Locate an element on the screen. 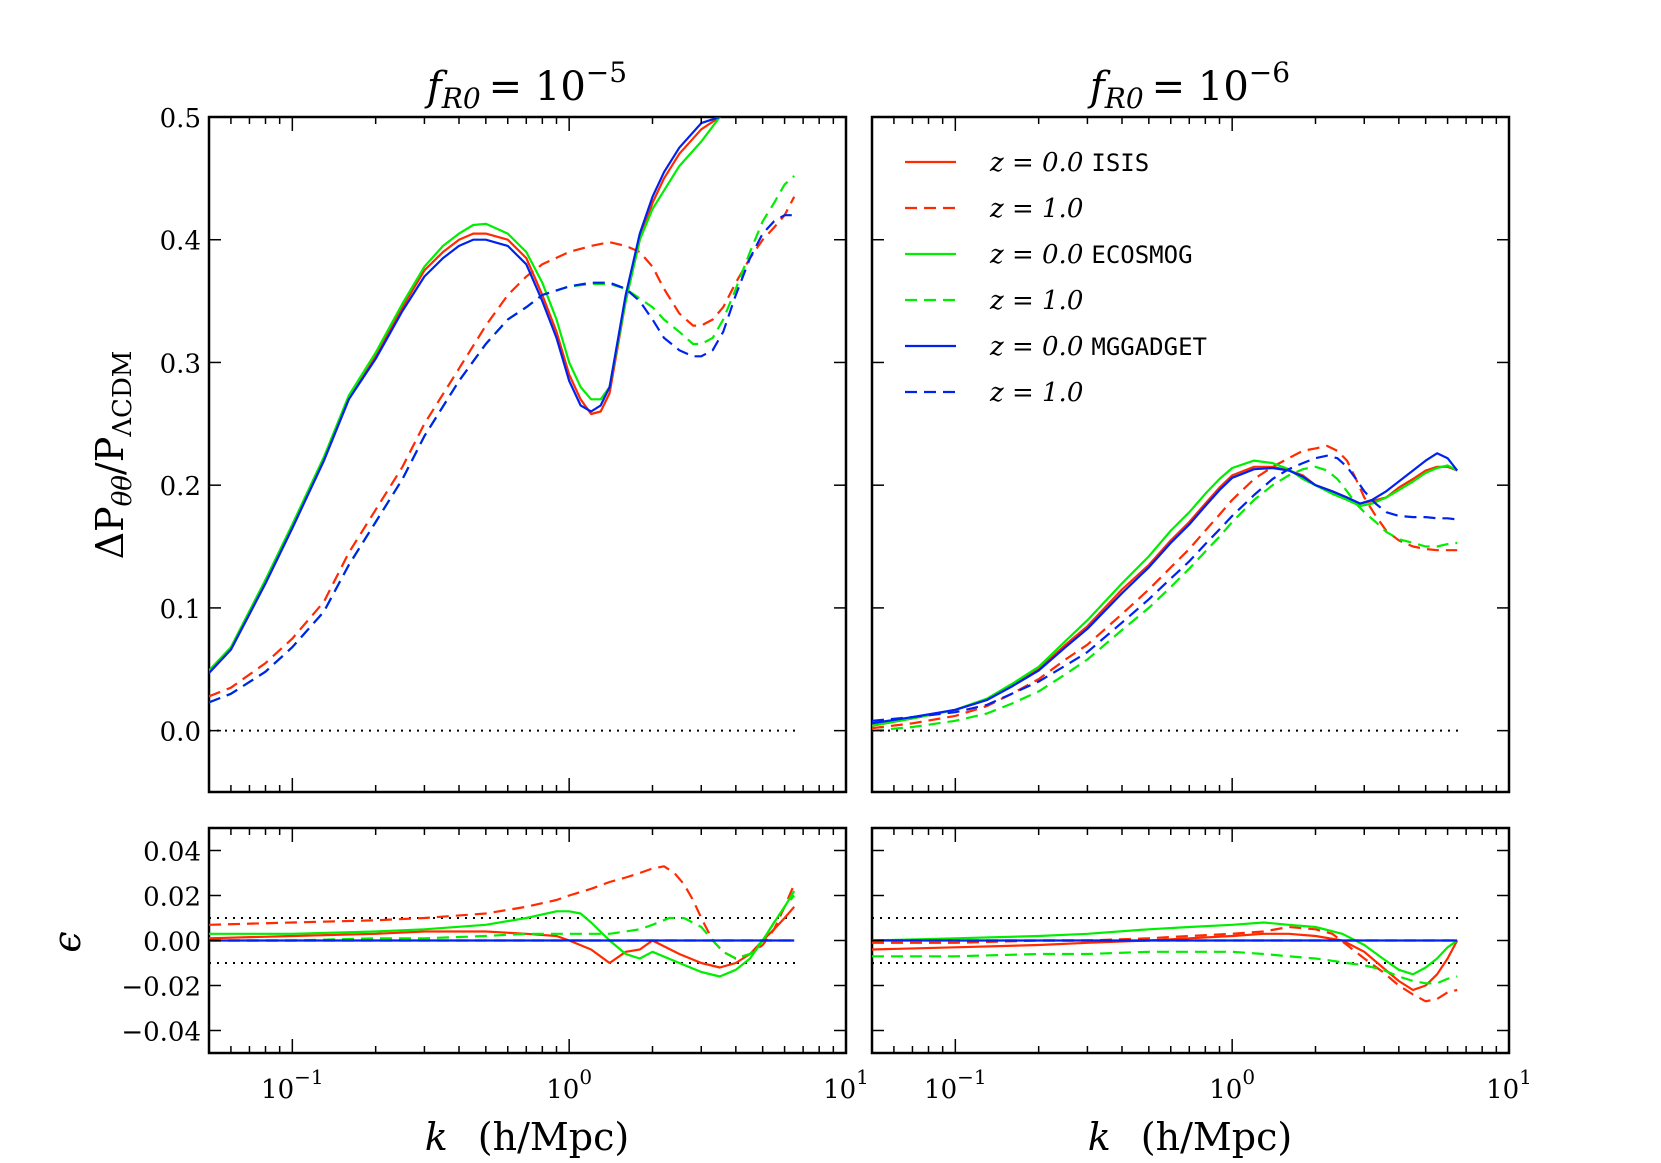  legend-entry: z = 0.0 ISIS is located at coordinates (1027, 163).